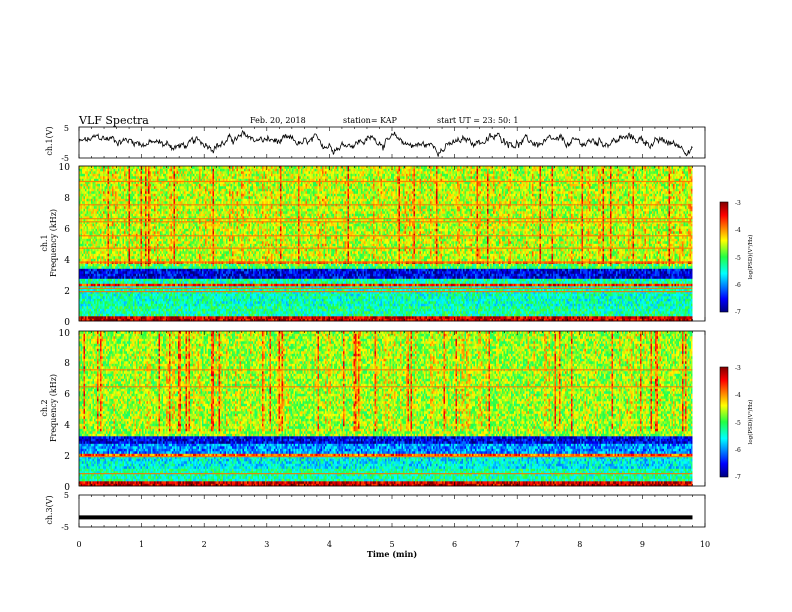 This screenshot has width=792, height=612. I want to click on ch1-spectrogram-ylabel-line1: ch.1, so click(44, 242).